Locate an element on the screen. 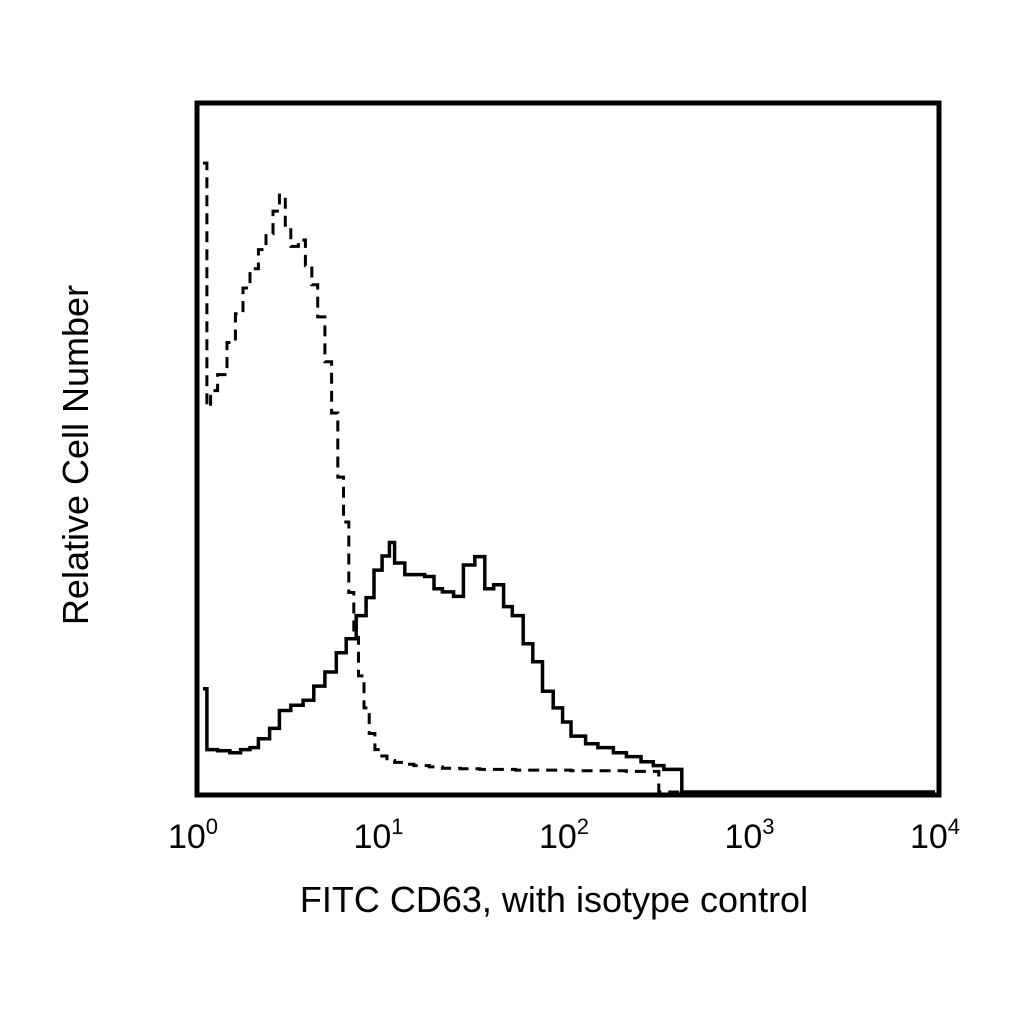  x-tick-label: 10² is located at coordinates (564, 835).